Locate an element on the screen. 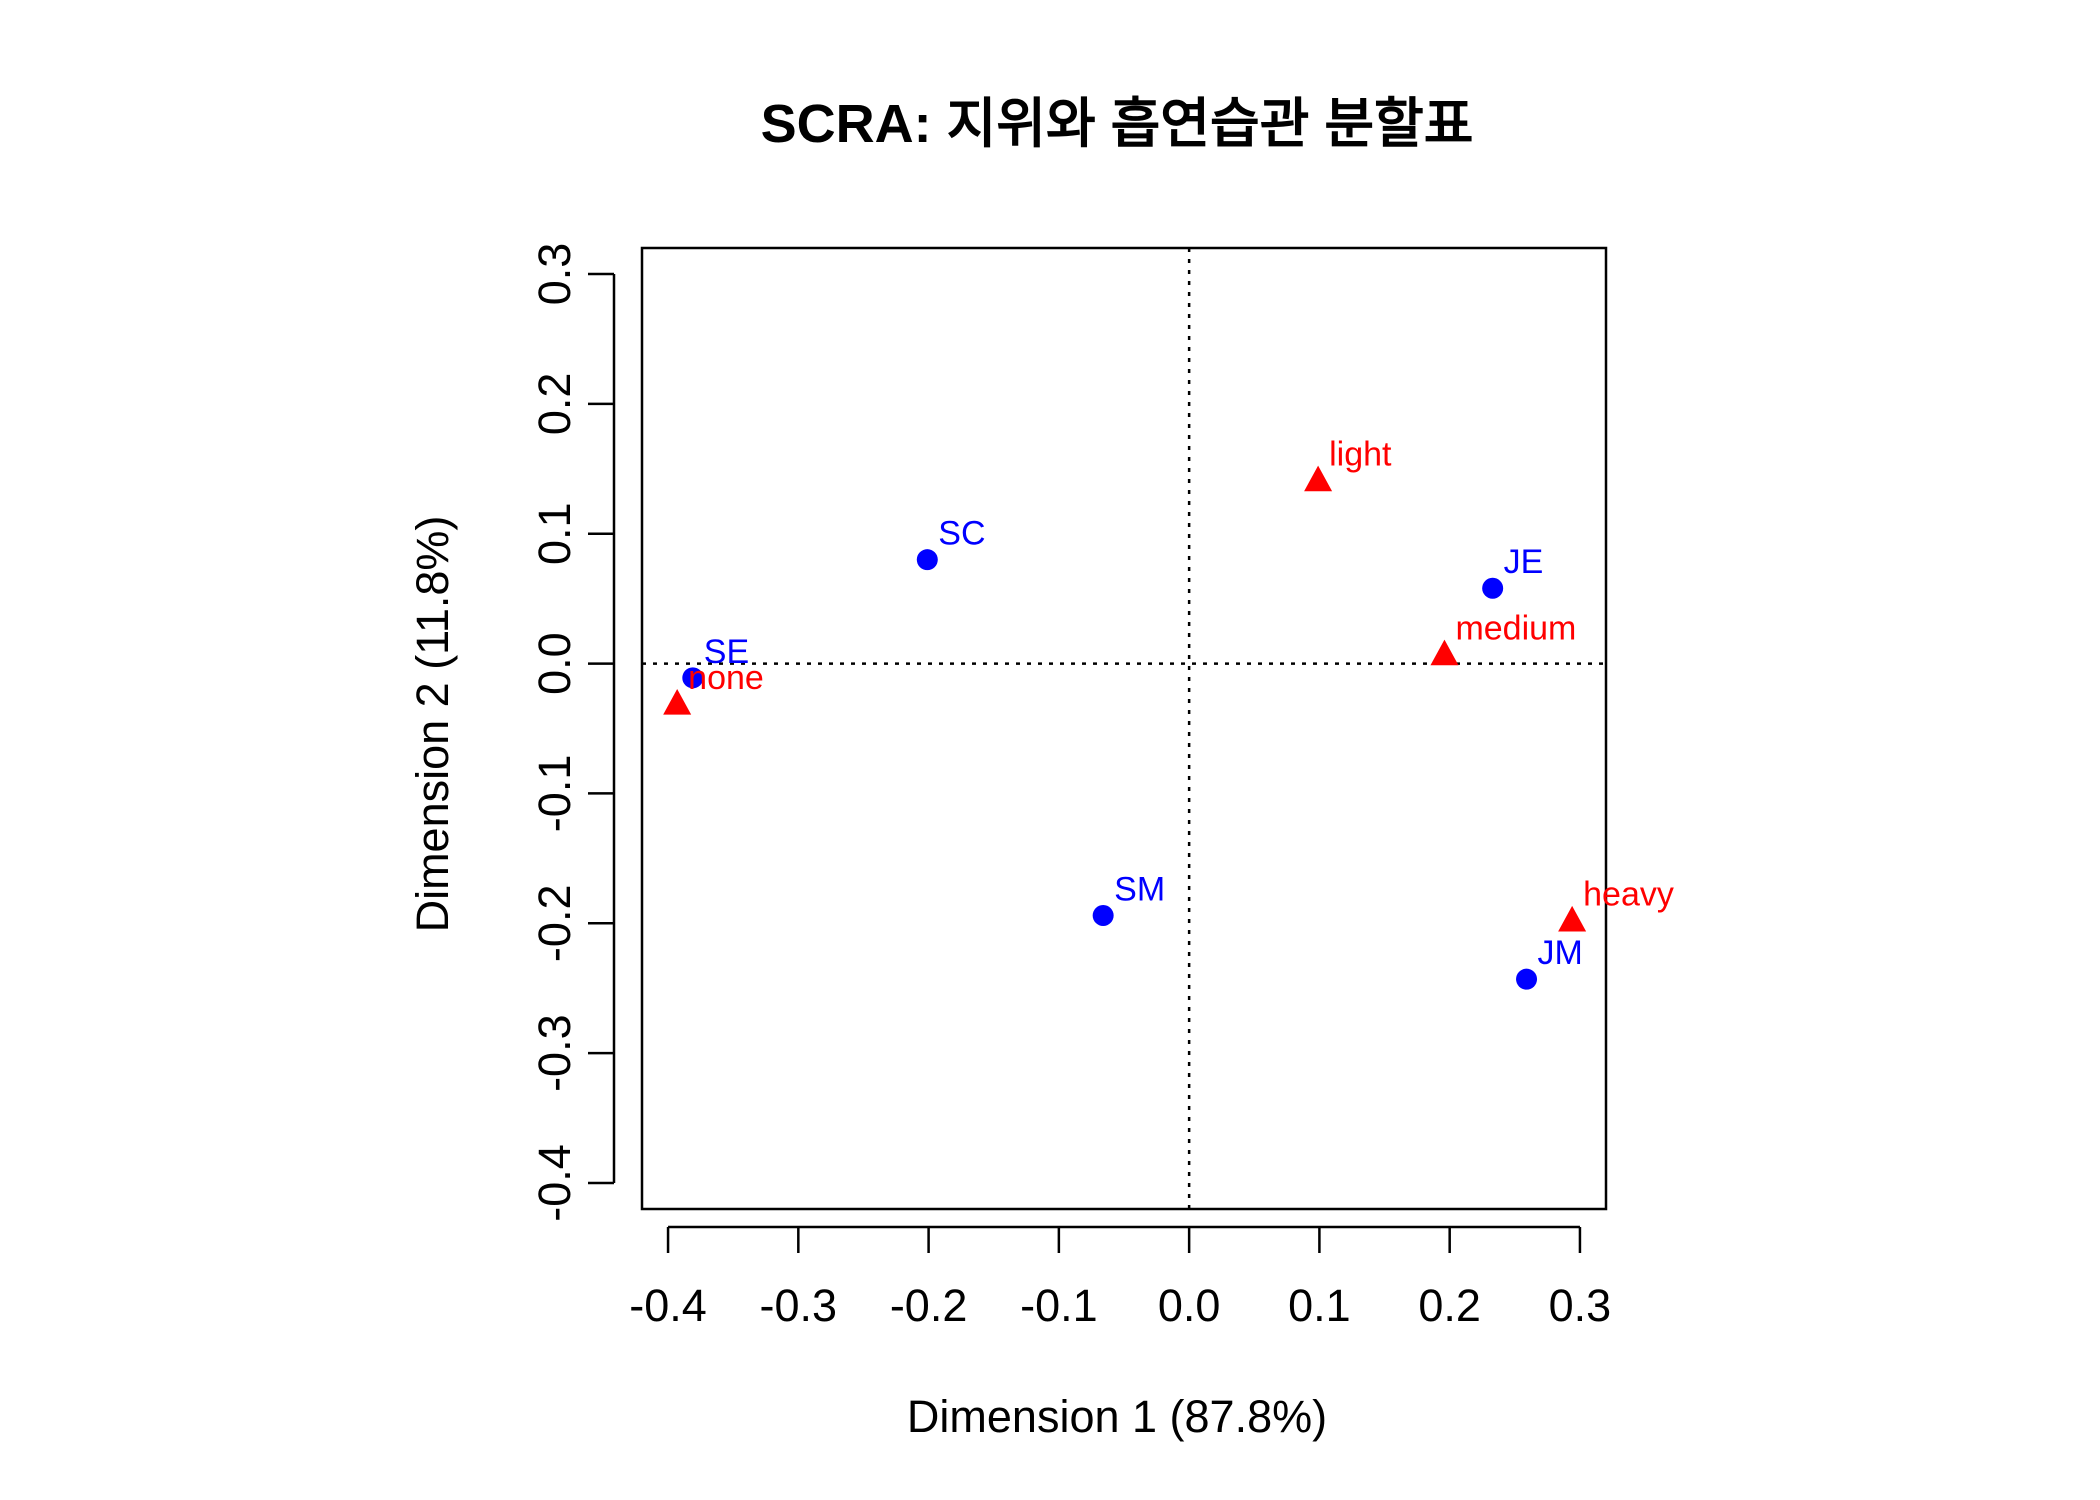  y-tick-label: -0.1 is located at coordinates (554, 794).